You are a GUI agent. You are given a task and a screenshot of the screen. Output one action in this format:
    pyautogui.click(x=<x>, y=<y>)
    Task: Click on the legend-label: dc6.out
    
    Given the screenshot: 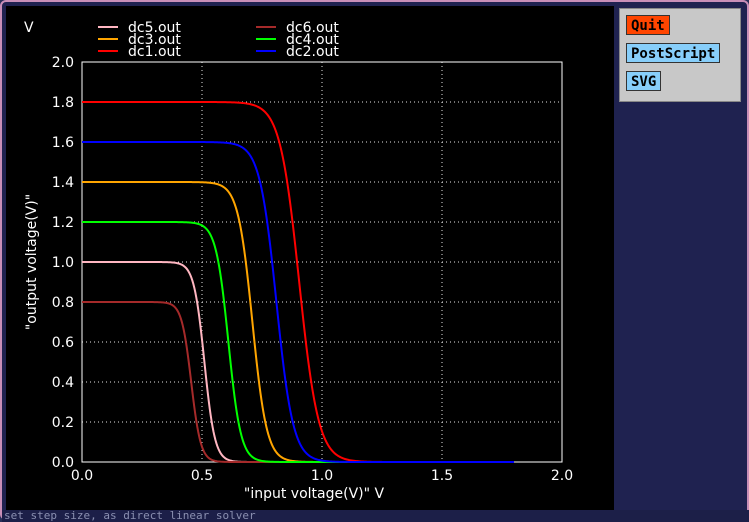 What is the action you would take?
    pyautogui.click(x=312, y=28)
    